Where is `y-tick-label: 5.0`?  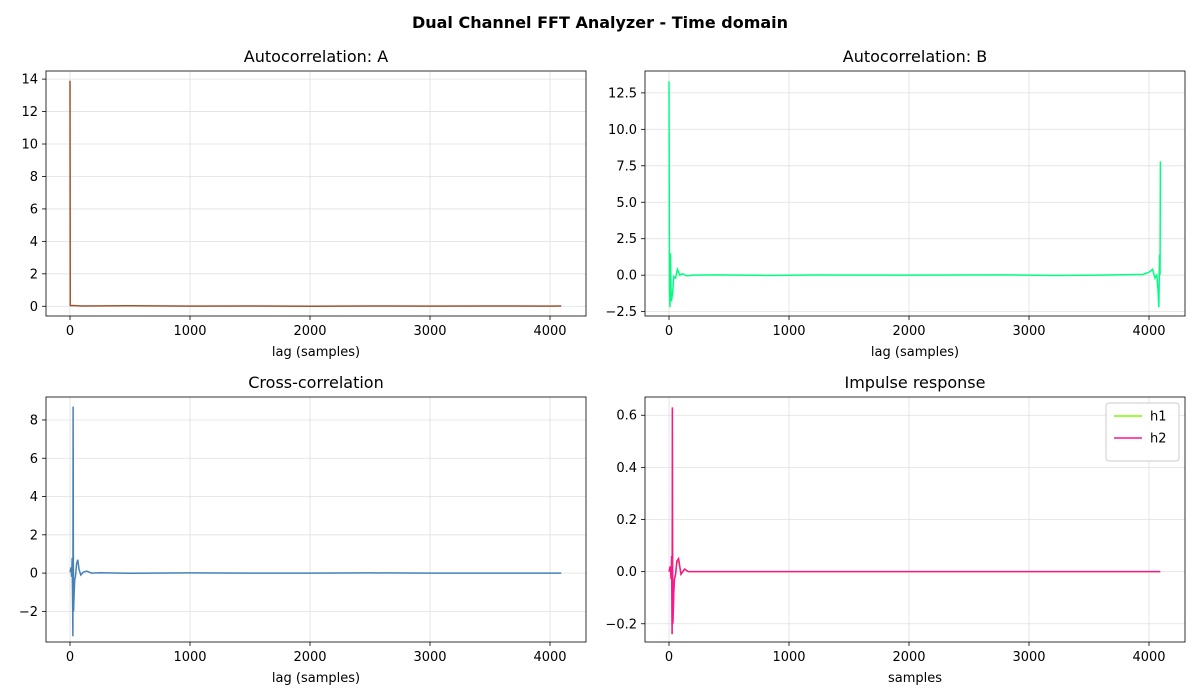
y-tick-label: 5.0 is located at coordinates (626, 203).